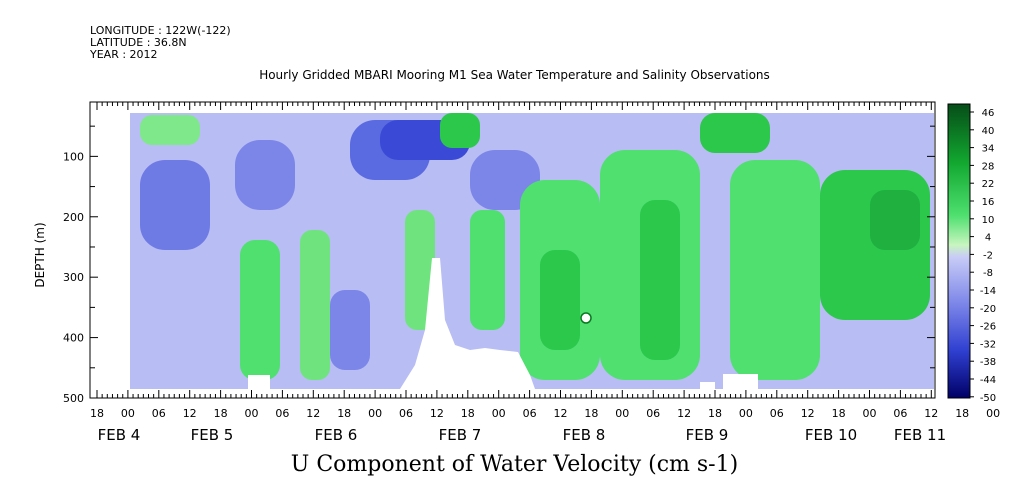 Image resolution: width=1009 pixels, height=504 pixels. What do you see at coordinates (988, 398) in the screenshot?
I see `colorbar-label: -50` at bounding box center [988, 398].